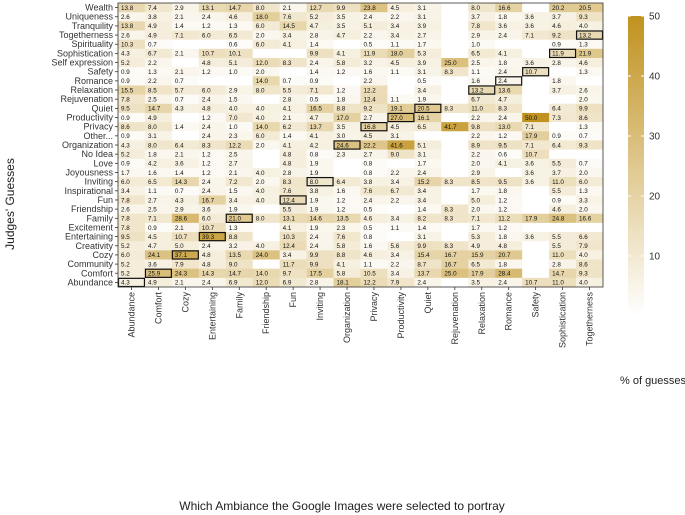 The width and height of the screenshot is (685, 515). I want to click on cell-value-label: 8.8, so click(341, 109).